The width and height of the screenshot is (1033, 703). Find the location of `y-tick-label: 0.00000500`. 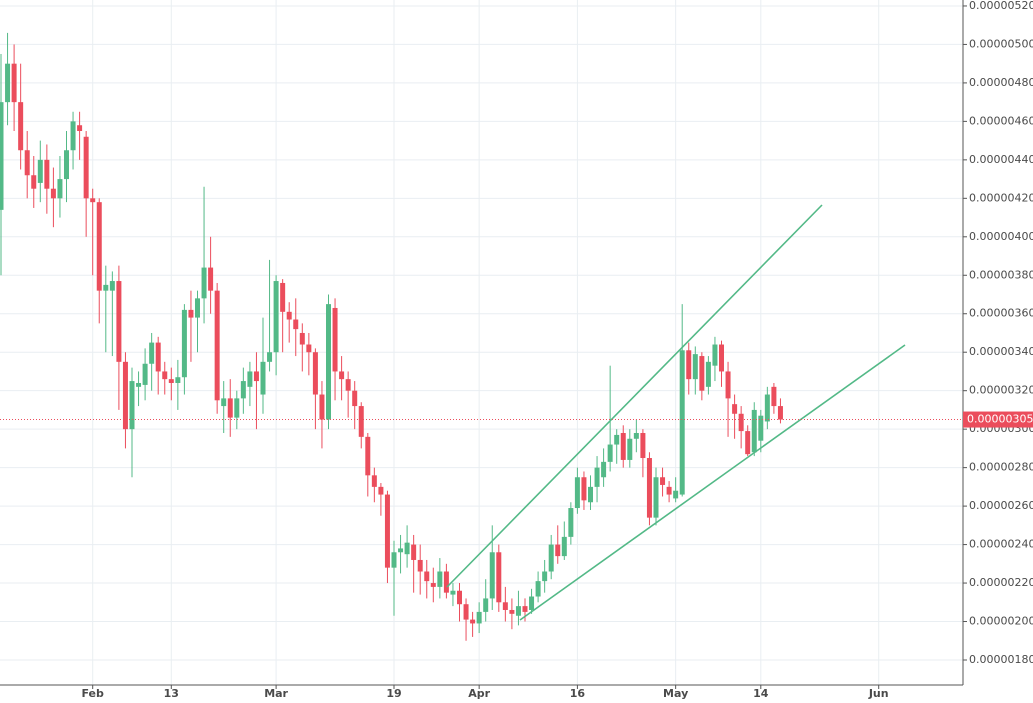

y-tick-label: 0.00000500 is located at coordinates (1001, 43).